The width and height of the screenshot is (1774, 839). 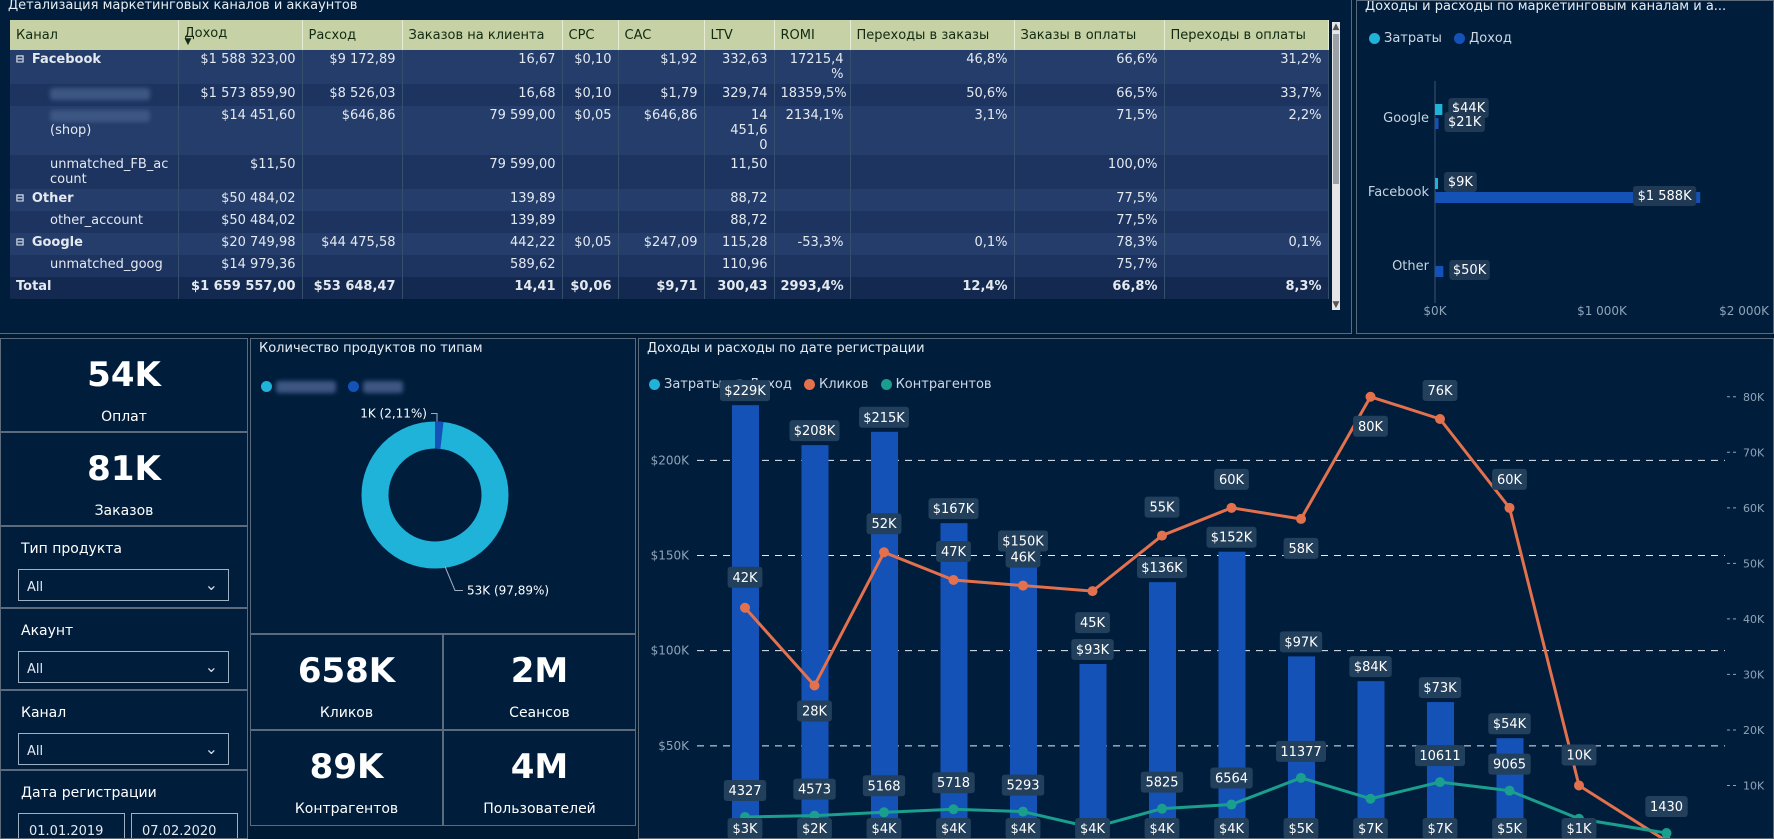 I want to click on donut-slice-minor, so click(x=435, y=495).